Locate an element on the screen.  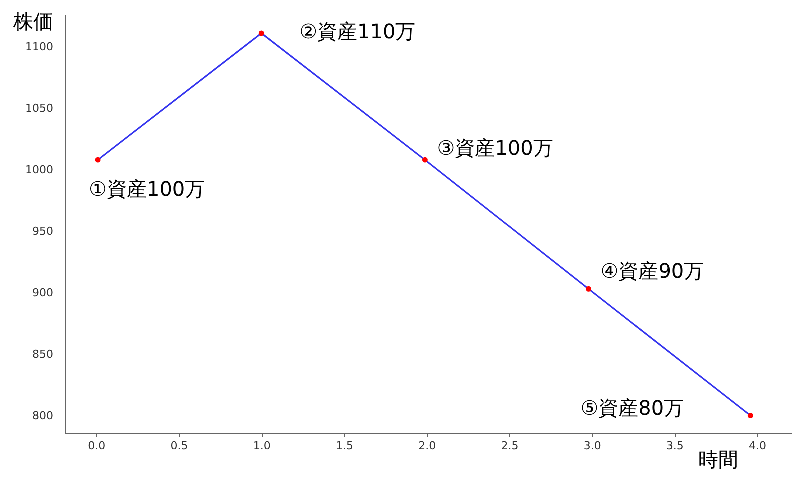
x-tick-label: 1.5 is located at coordinates (345, 446).